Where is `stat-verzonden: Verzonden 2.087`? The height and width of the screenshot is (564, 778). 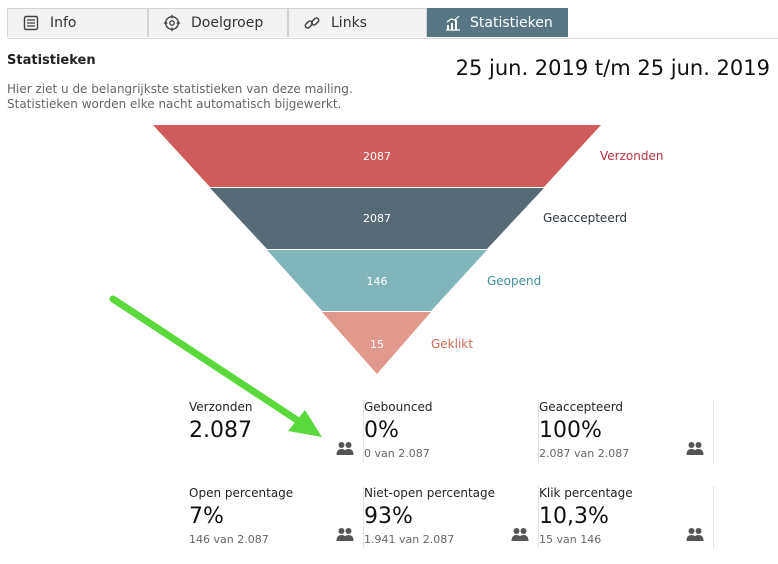
stat-verzonden: Verzonden 2.087 is located at coordinates (276, 431).